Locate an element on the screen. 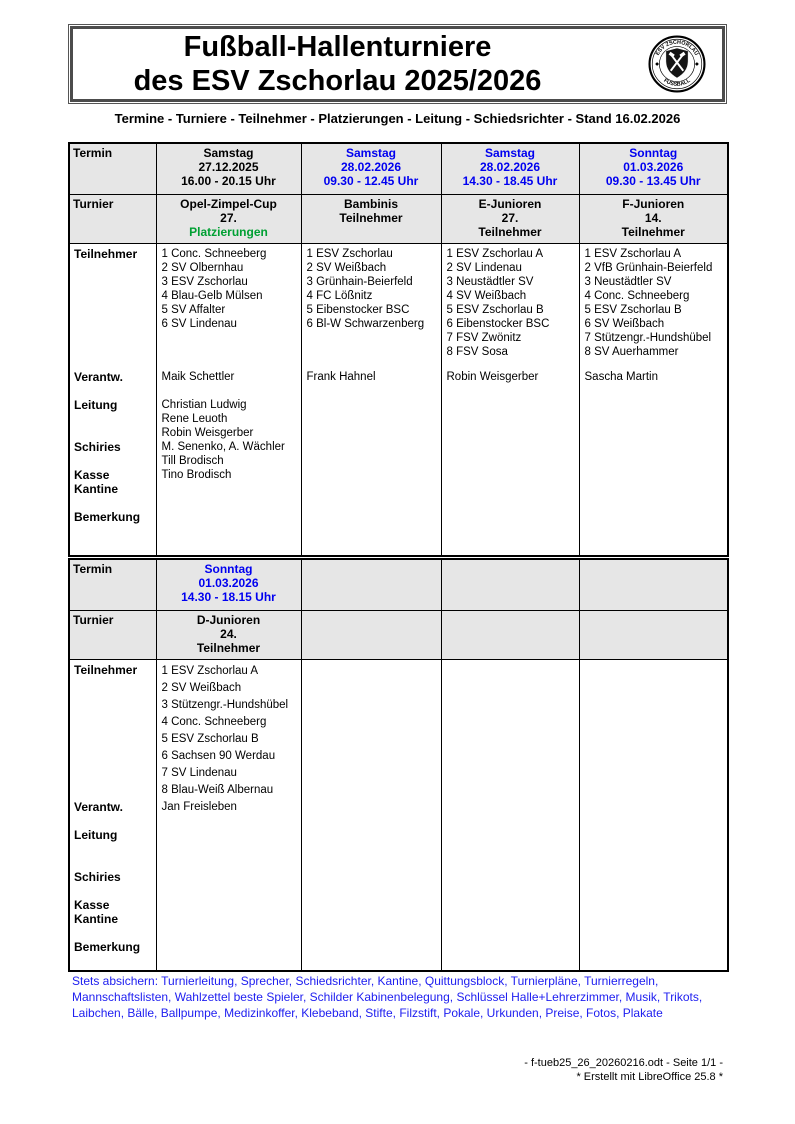  tournament-name: E-Junioren is located at coordinates (510, 204).